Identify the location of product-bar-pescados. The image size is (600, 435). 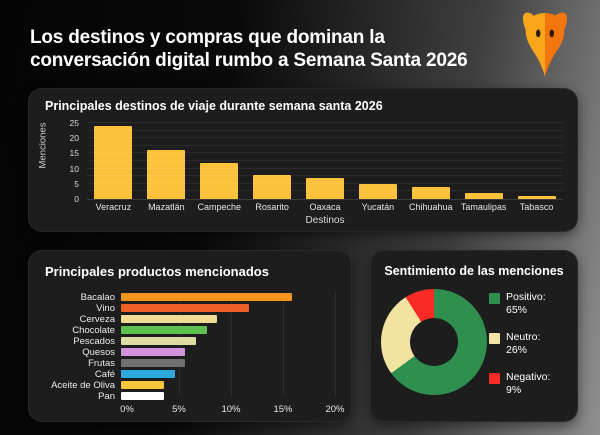
(158, 341).